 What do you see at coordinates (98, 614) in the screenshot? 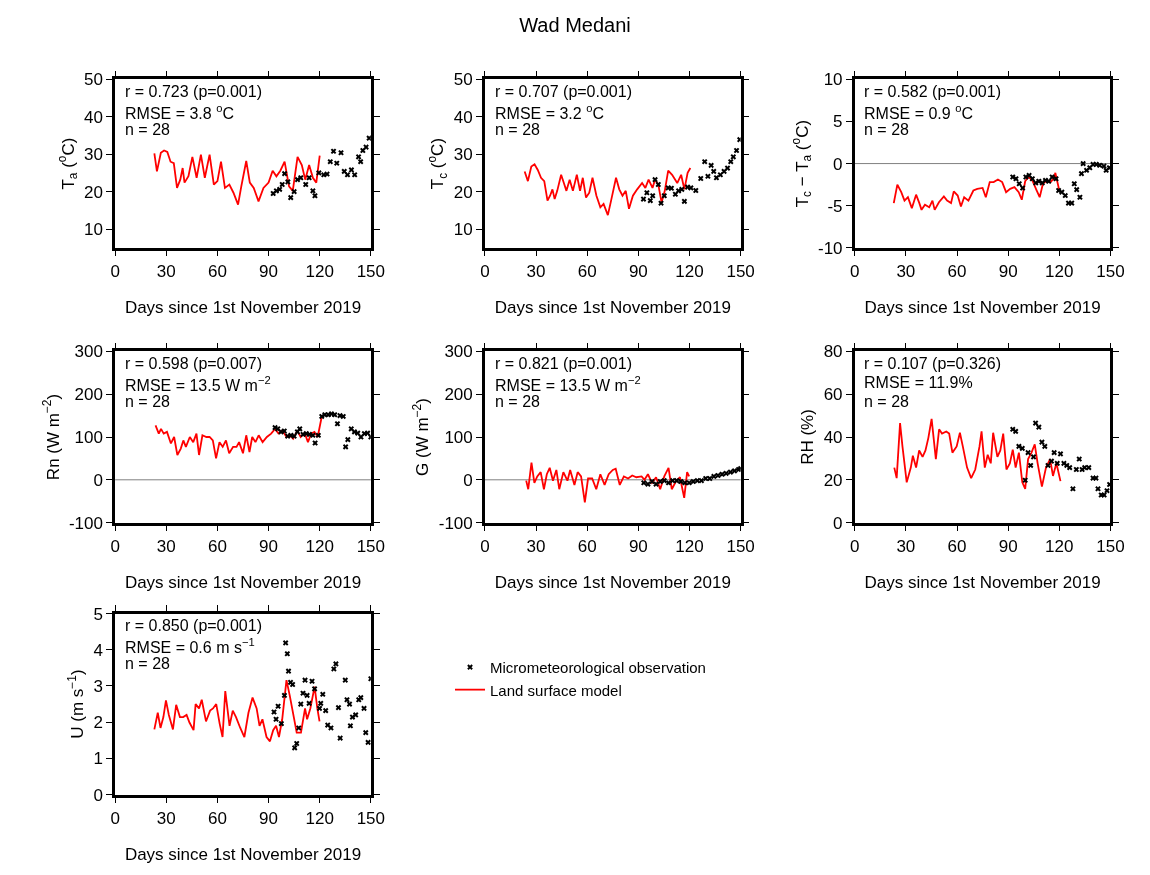
I see `y-tick-label: 5` at bounding box center [98, 614].